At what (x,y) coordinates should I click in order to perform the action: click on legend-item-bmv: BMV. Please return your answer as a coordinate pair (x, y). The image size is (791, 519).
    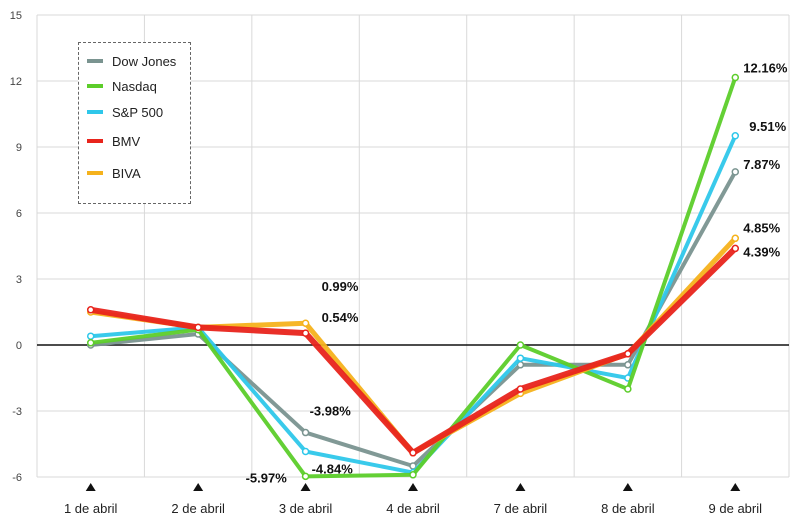
    Looking at the image, I should click on (113, 141).